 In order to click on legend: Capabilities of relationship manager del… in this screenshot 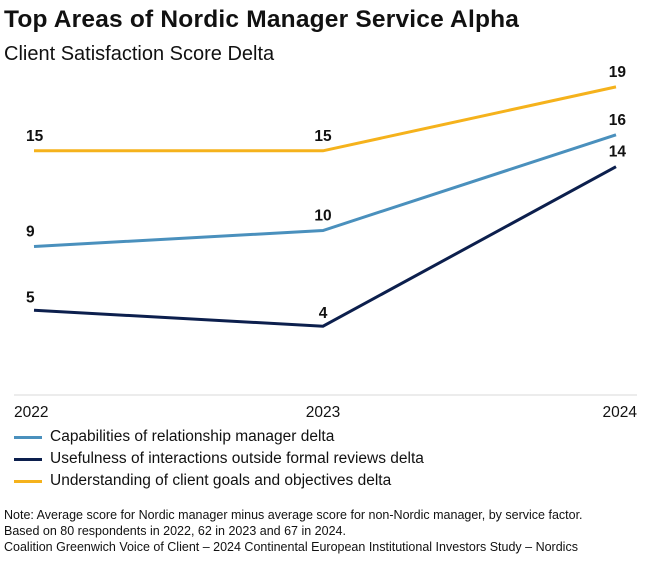, I will do `click(214, 459)`.